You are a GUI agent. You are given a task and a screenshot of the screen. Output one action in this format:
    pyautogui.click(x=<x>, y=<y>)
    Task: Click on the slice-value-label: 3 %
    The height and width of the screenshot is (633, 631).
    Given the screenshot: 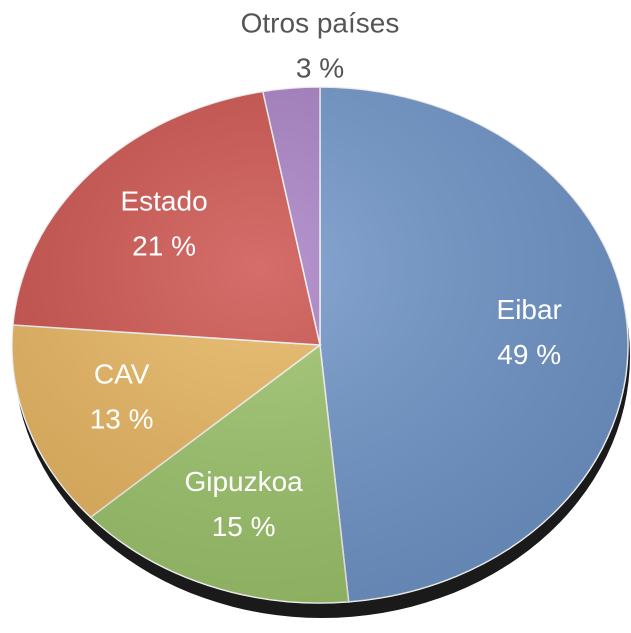 What is the action you would take?
    pyautogui.click(x=320, y=67)
    